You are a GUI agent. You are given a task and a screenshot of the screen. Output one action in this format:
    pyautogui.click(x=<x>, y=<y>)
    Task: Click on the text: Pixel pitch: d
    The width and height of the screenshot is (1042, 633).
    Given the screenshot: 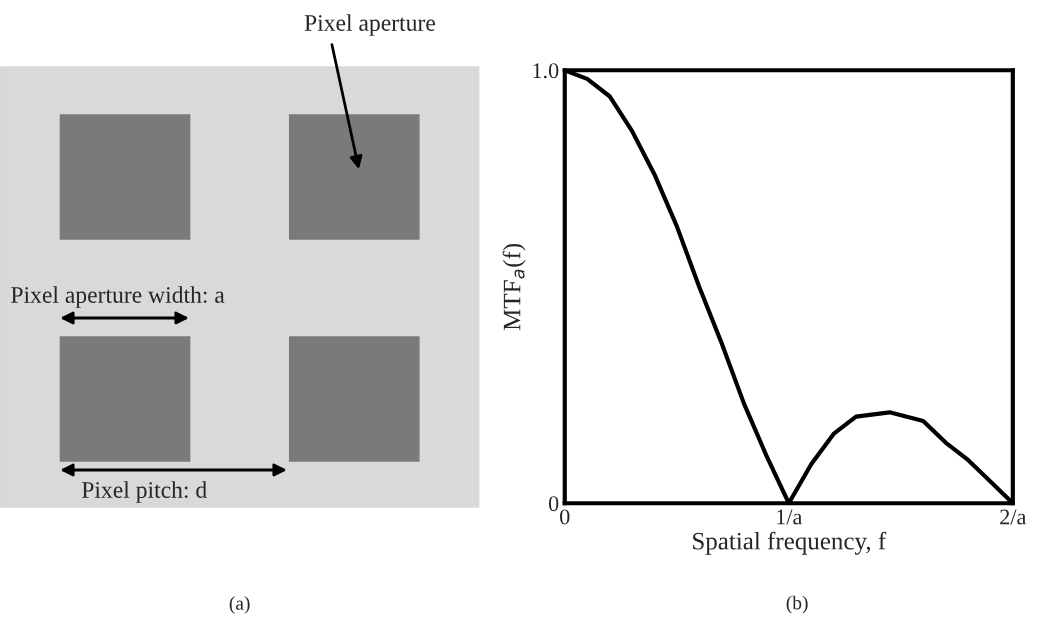 What is the action you would take?
    pyautogui.click(x=144, y=492)
    